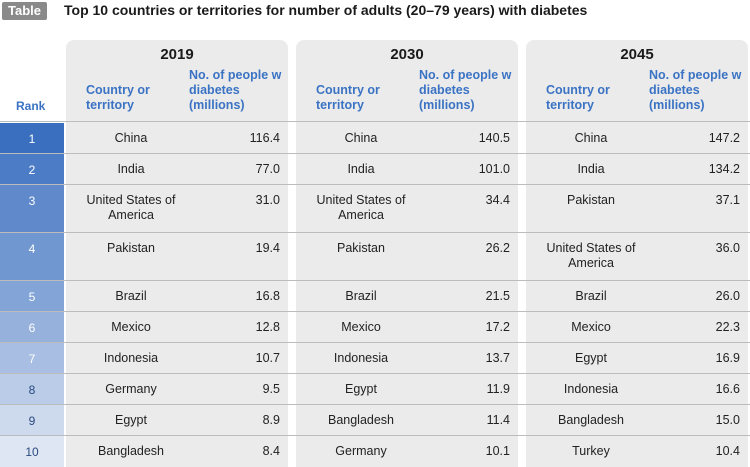 This screenshot has width=750, height=467. What do you see at coordinates (264, 138) in the screenshot?
I see `value-cell: 116.4` at bounding box center [264, 138].